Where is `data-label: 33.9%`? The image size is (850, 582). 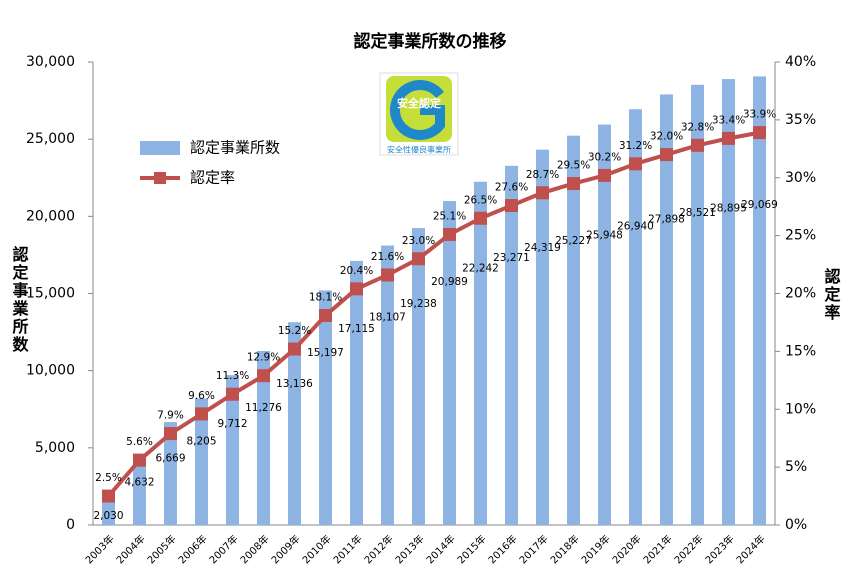 data-label: 33.9% is located at coordinates (759, 115).